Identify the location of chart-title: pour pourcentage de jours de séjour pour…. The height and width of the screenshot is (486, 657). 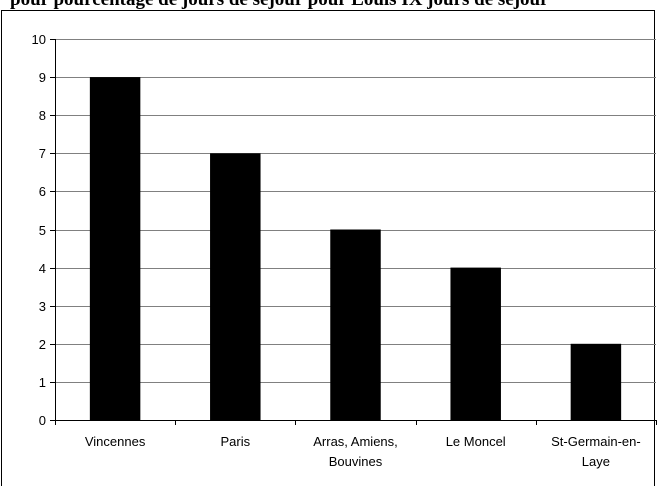
(330, 5).